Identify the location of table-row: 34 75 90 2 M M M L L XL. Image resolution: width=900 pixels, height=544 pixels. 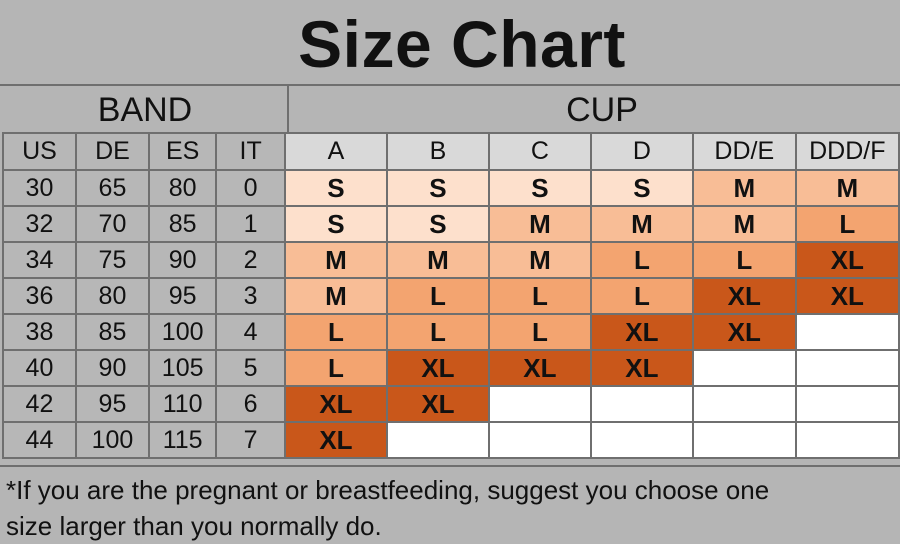
(451, 260).